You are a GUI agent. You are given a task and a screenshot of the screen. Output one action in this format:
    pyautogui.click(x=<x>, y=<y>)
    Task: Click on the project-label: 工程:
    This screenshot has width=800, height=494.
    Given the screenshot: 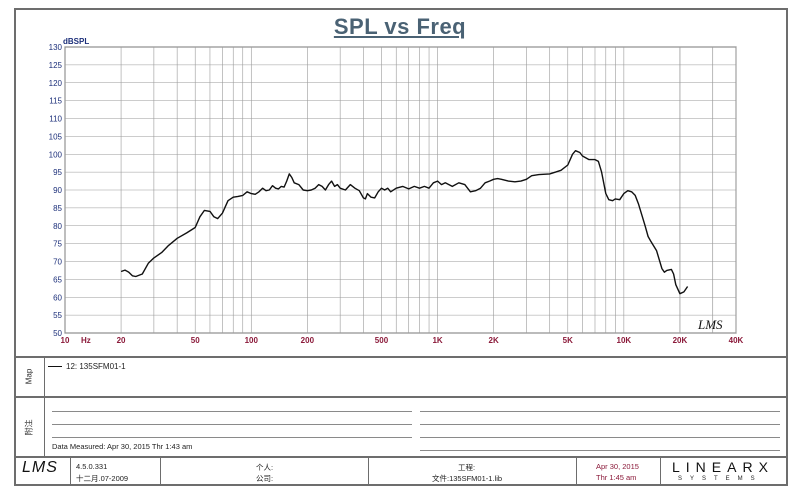 What is the action you would take?
    pyautogui.click(x=467, y=467)
    